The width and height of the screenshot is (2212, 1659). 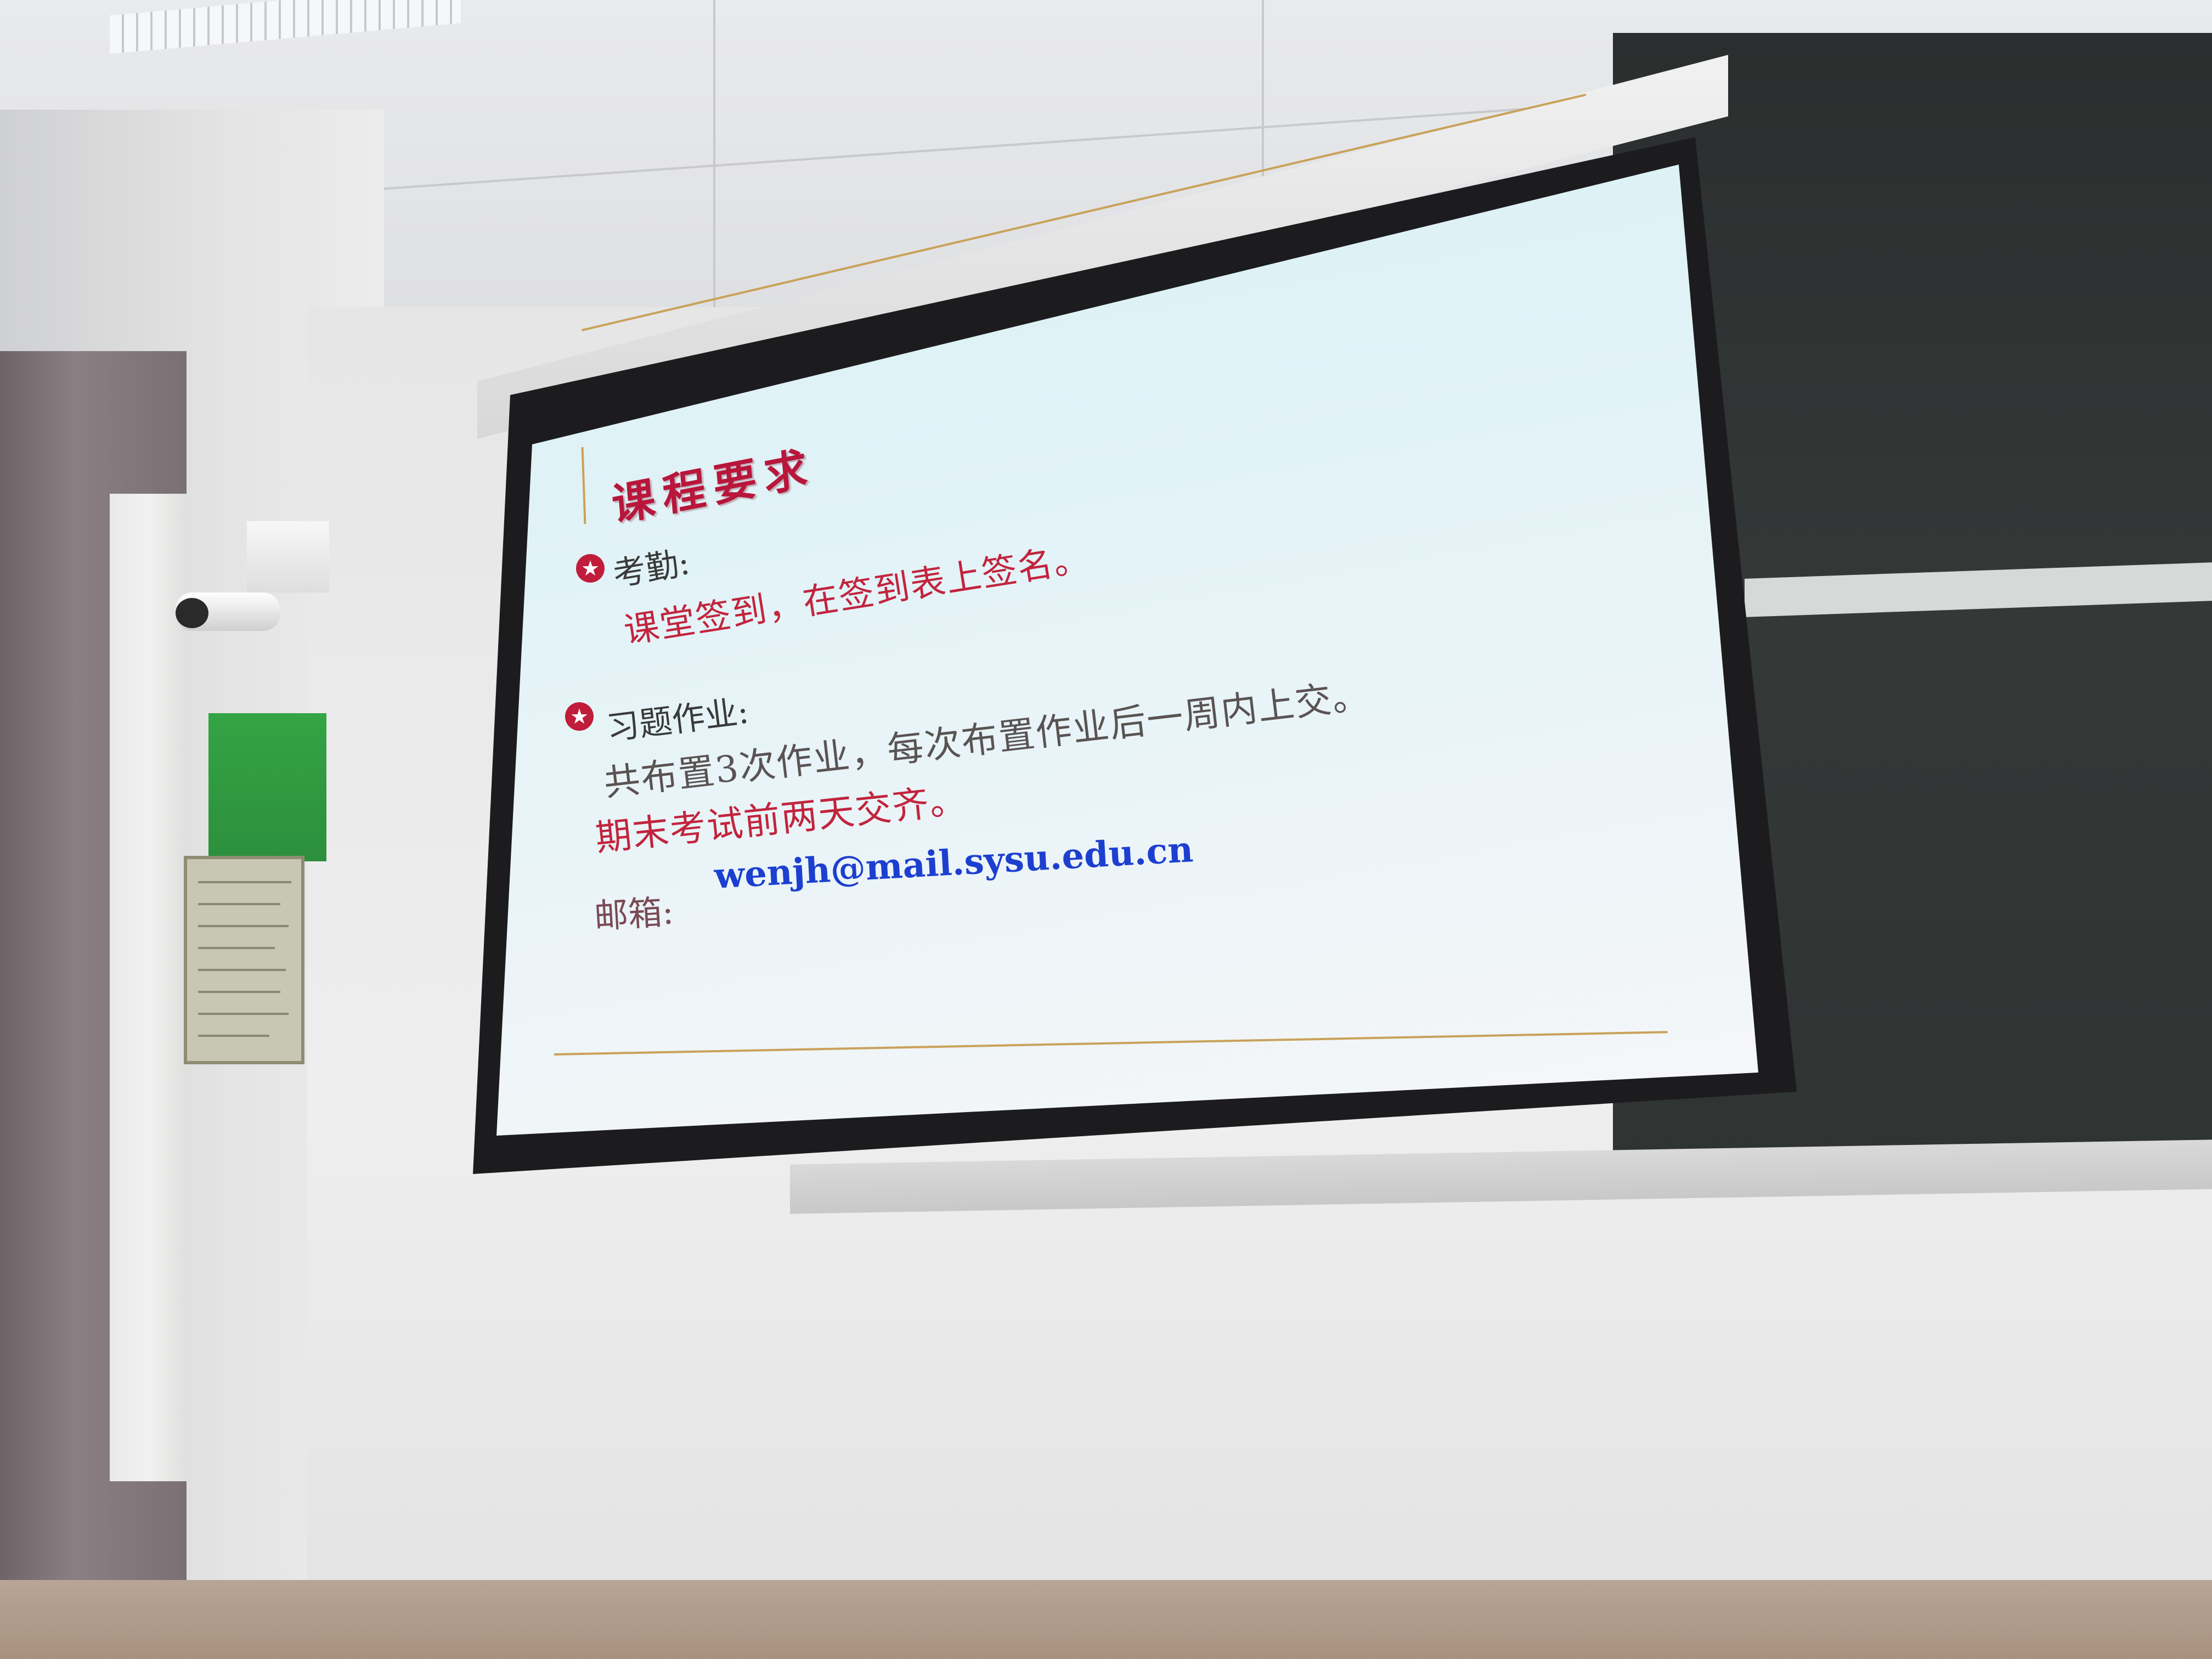 I want to click on floor, so click(x=1106, y=1620).